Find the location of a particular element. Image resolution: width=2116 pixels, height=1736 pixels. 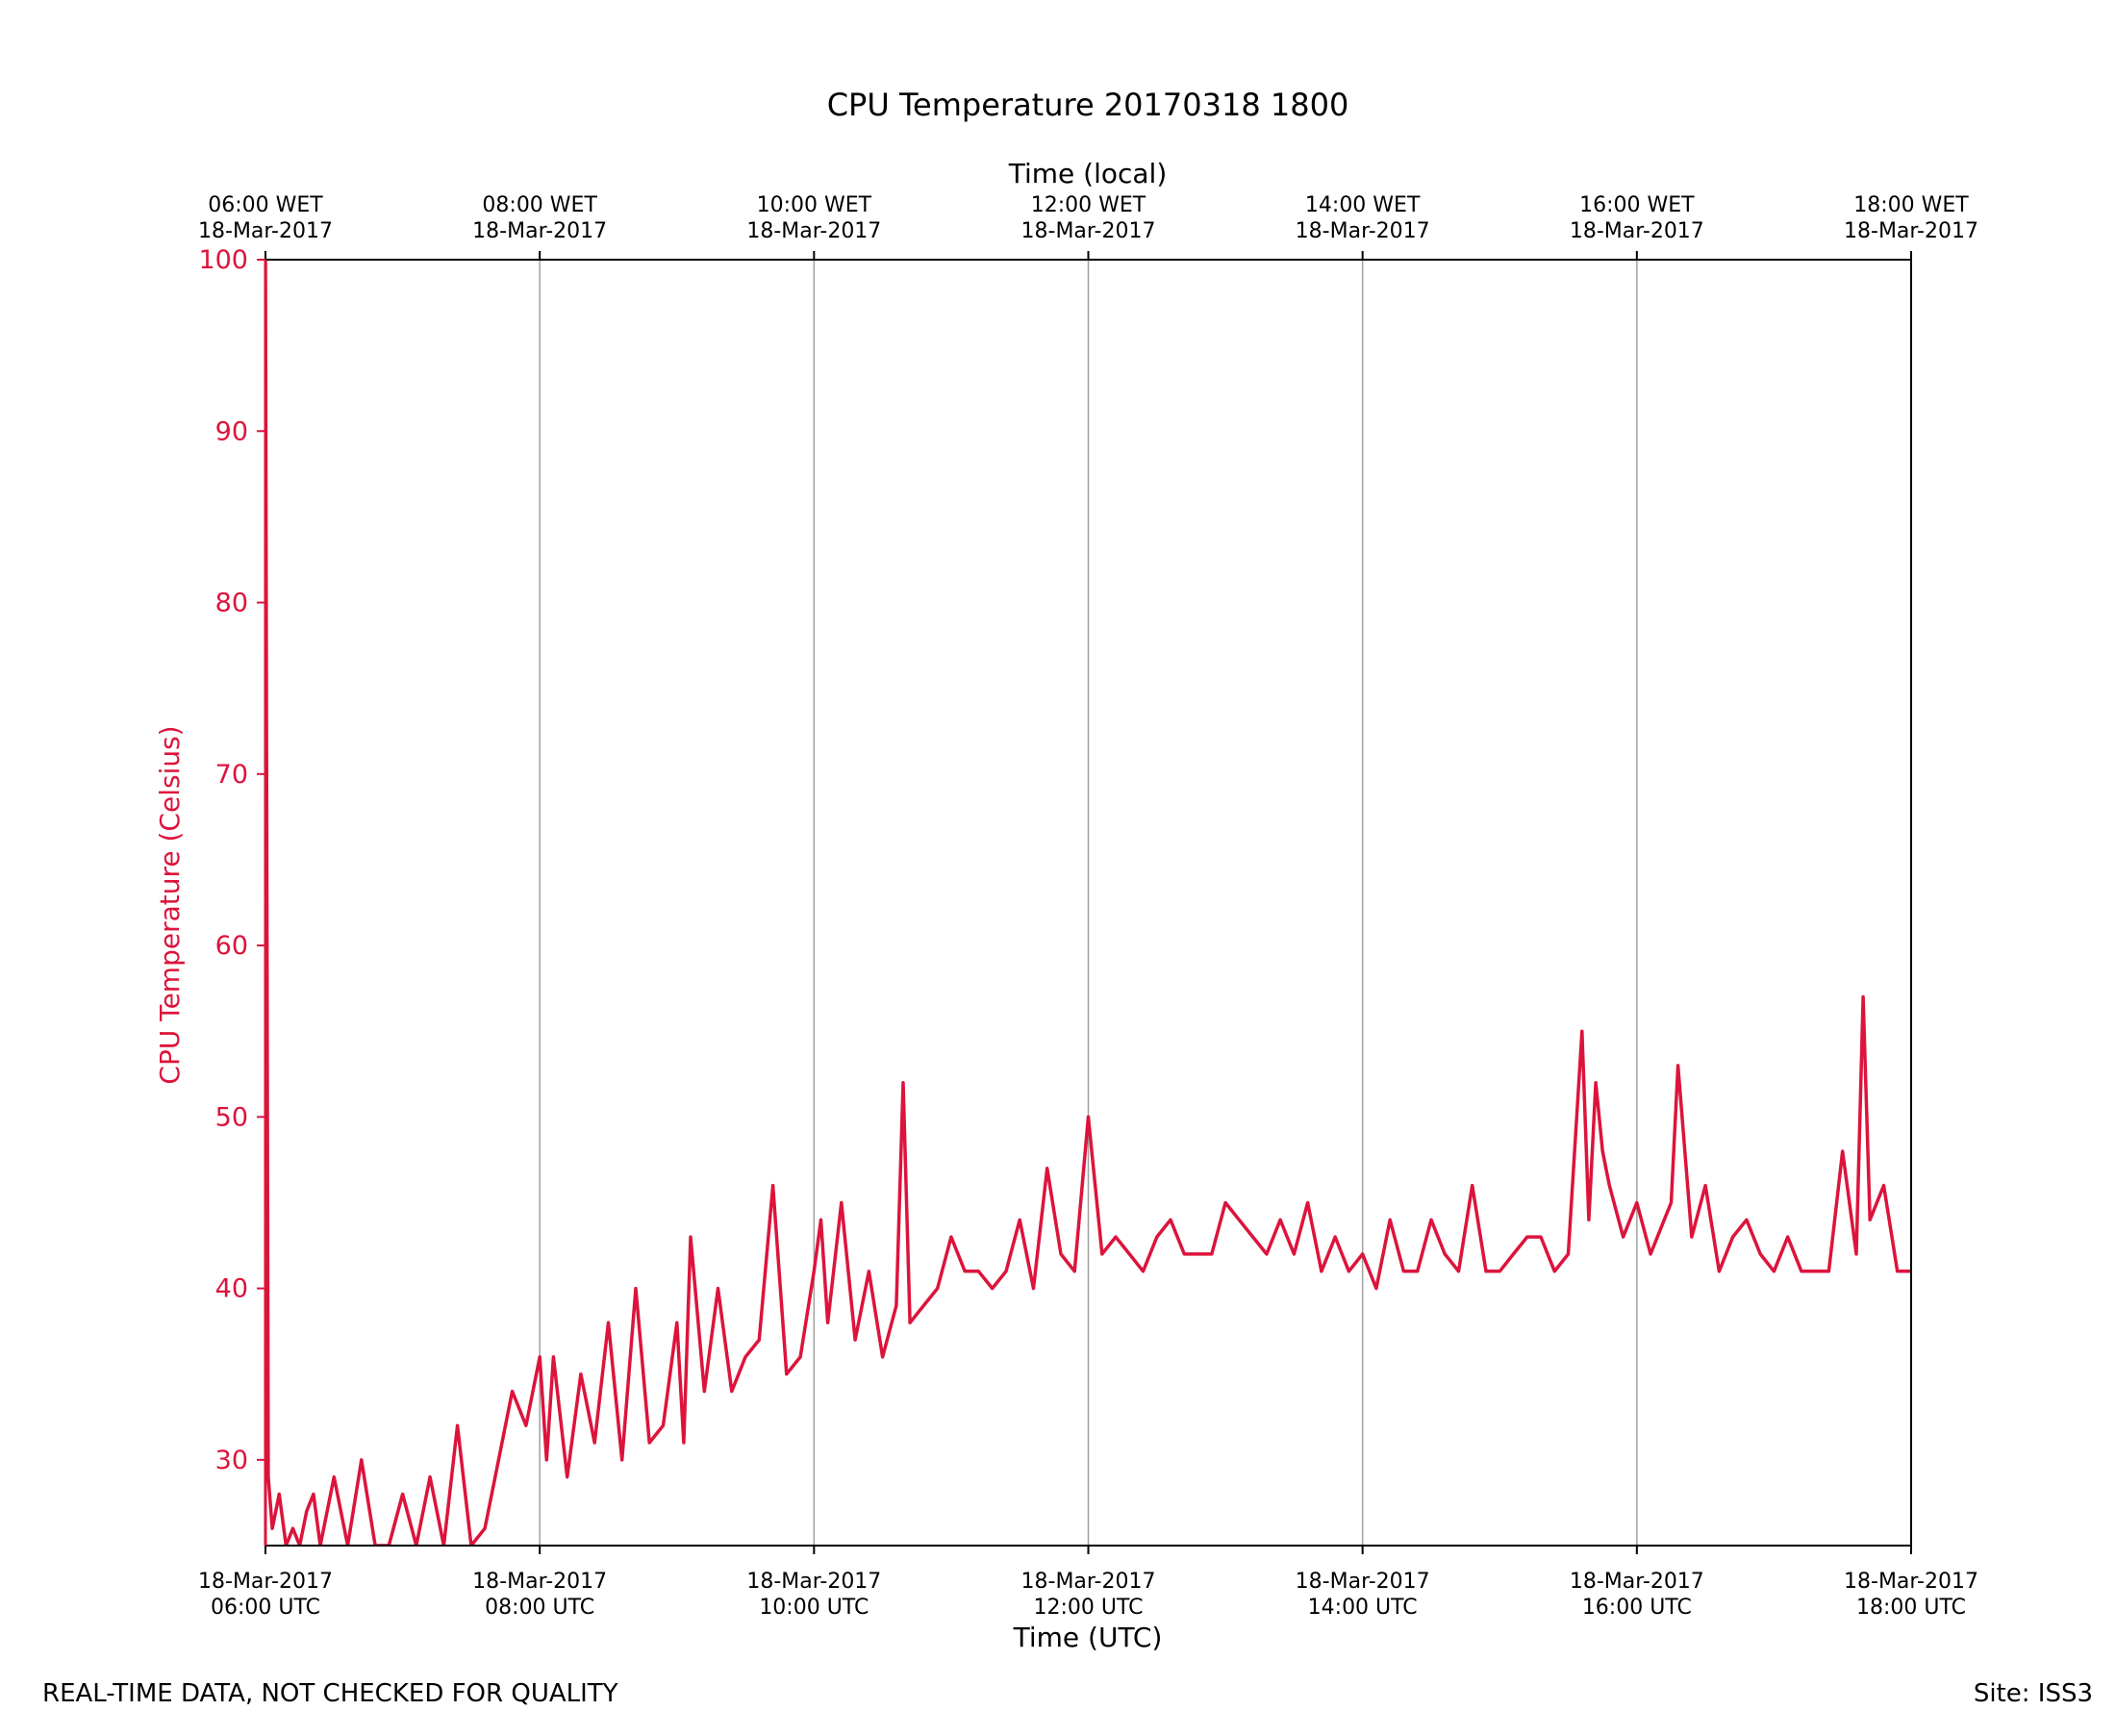

top-axis-label: Time (local) is located at coordinates (1088, 173).